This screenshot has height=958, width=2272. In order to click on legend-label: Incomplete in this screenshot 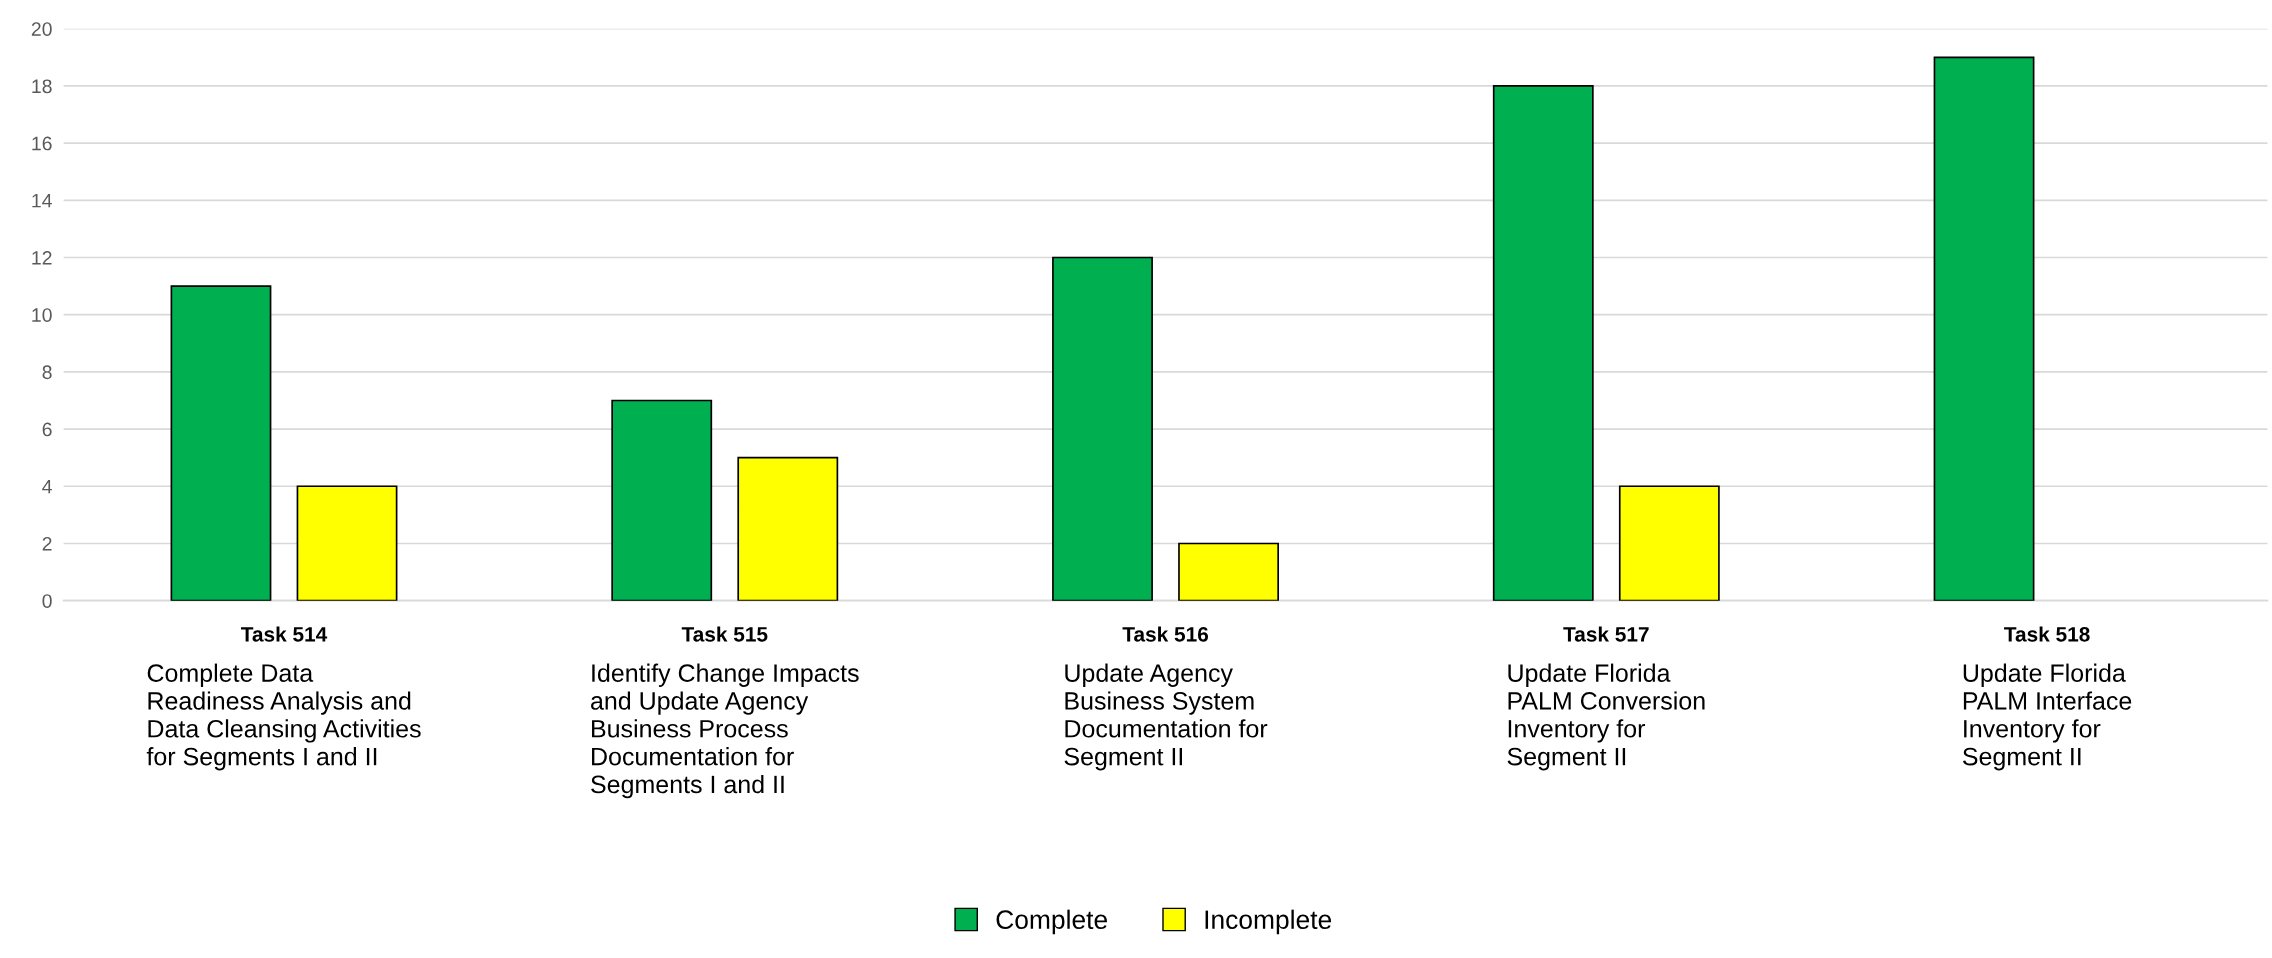, I will do `click(1268, 922)`.